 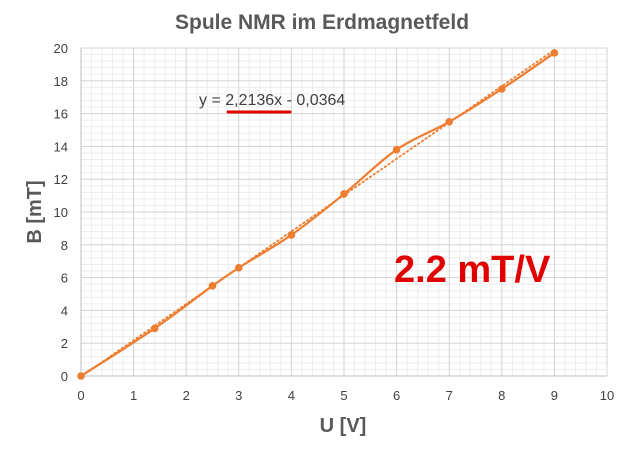 I want to click on slope-annotation: 2.2 mT/V, so click(x=472, y=270).